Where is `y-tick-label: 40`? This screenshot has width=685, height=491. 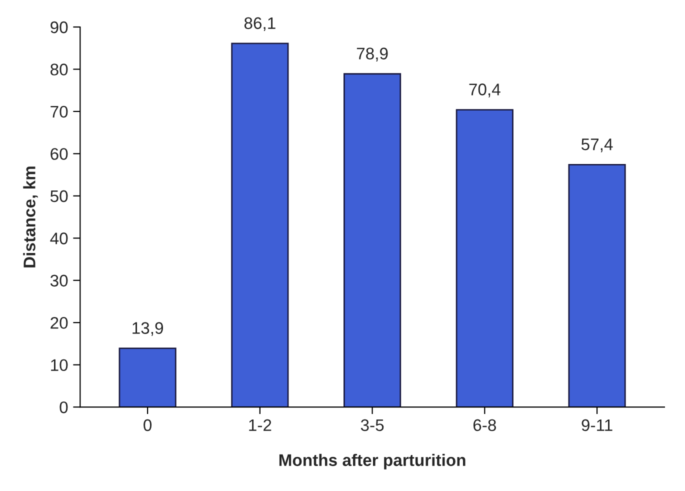 y-tick-label: 40 is located at coordinates (59, 238).